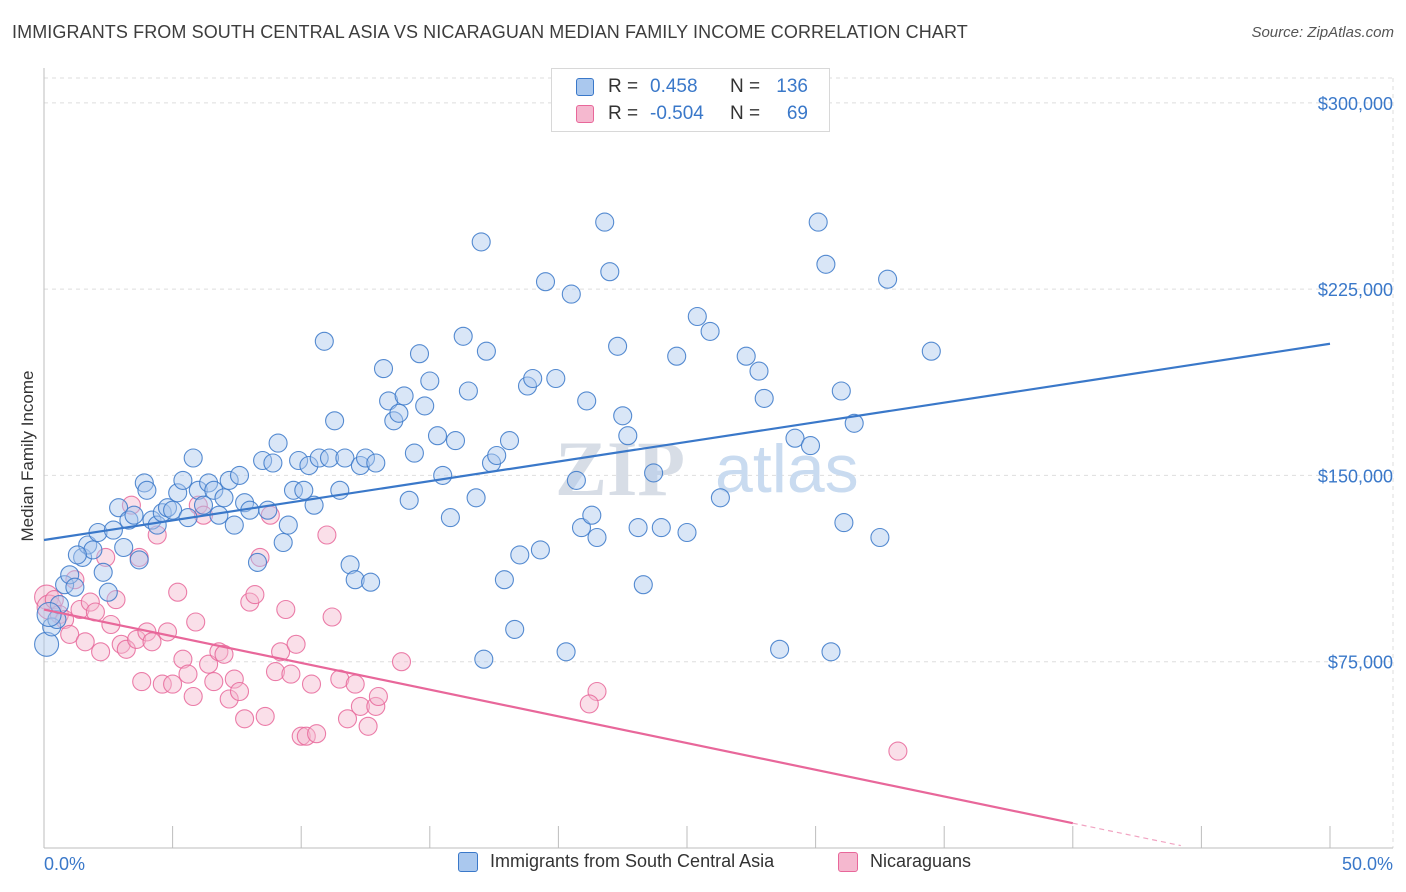 This screenshot has width=1406, height=892. Describe the element at coordinates (792, 86) in the screenshot. I see `legend-n-value: 136` at that location.